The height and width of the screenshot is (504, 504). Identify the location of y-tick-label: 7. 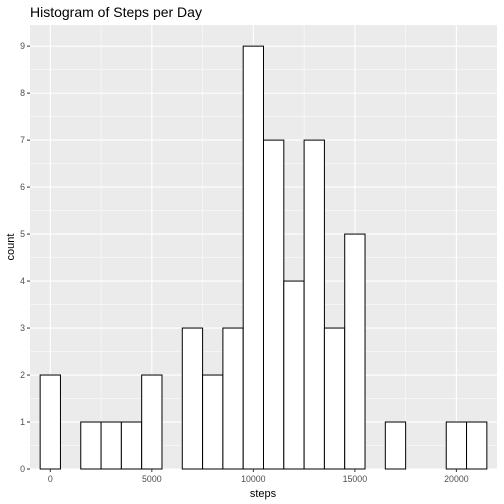
(22, 140).